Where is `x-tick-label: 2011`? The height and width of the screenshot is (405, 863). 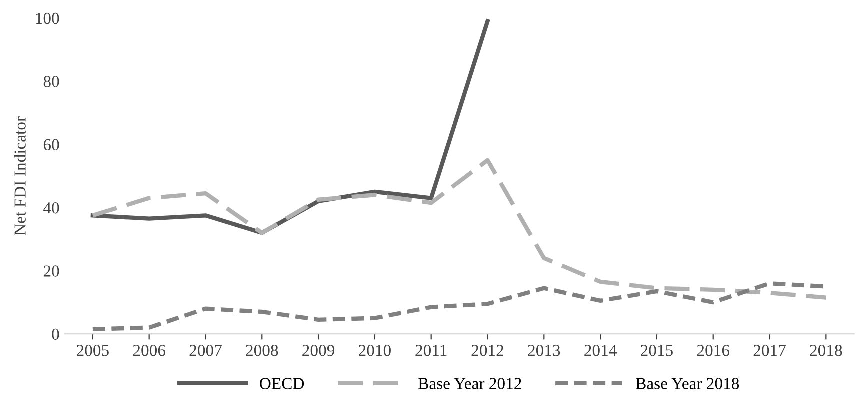
x-tick-label: 2011 is located at coordinates (431, 350).